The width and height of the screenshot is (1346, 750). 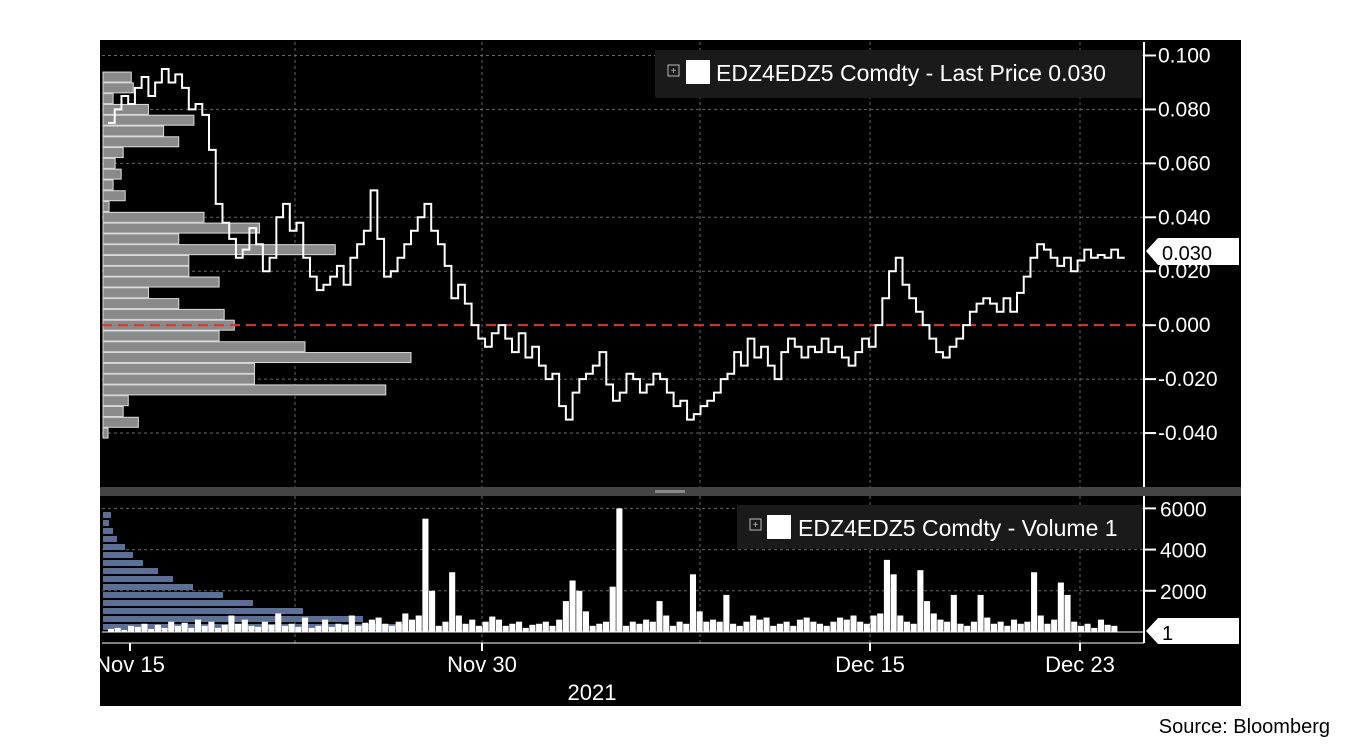 I want to click on price-tick-label: 0.060, so click(x=1184, y=163).